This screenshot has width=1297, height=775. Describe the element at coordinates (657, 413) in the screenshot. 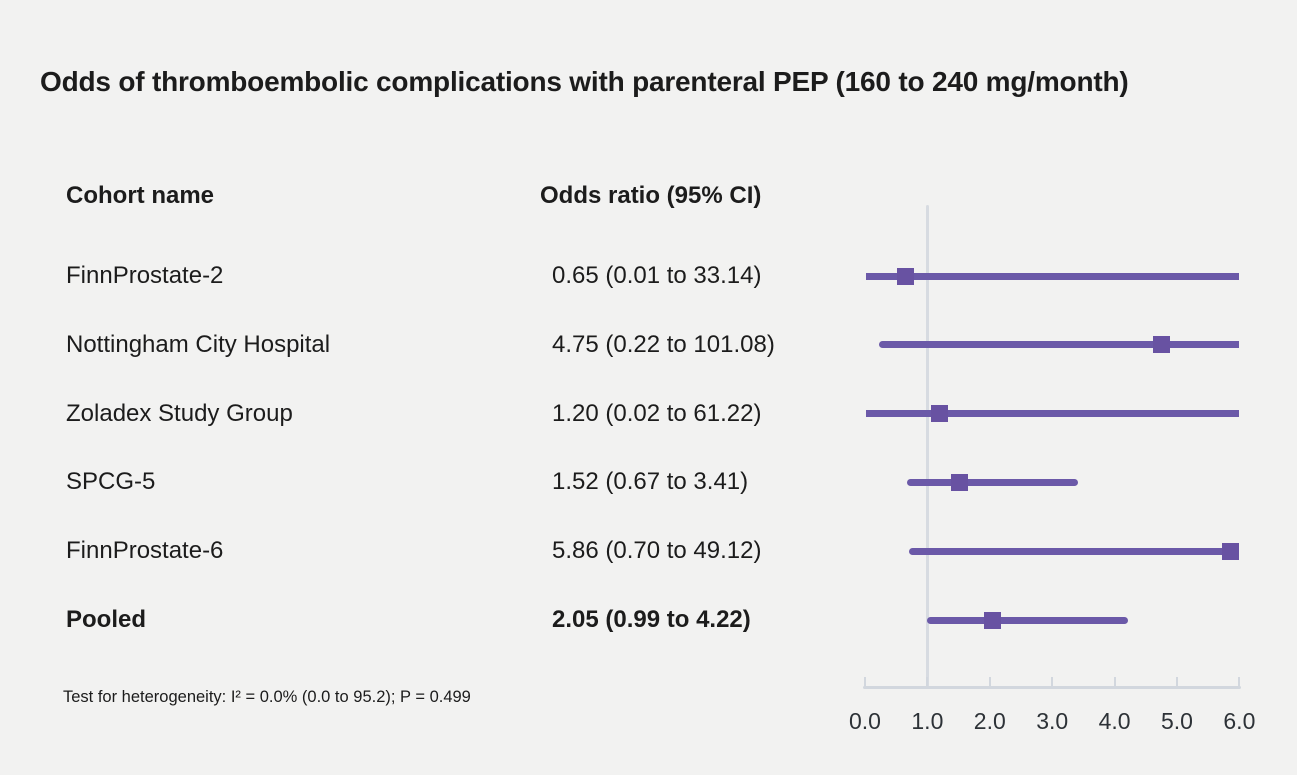

I see `odds-ratio-value: 1.20 (0.02 to 61.22)` at that location.